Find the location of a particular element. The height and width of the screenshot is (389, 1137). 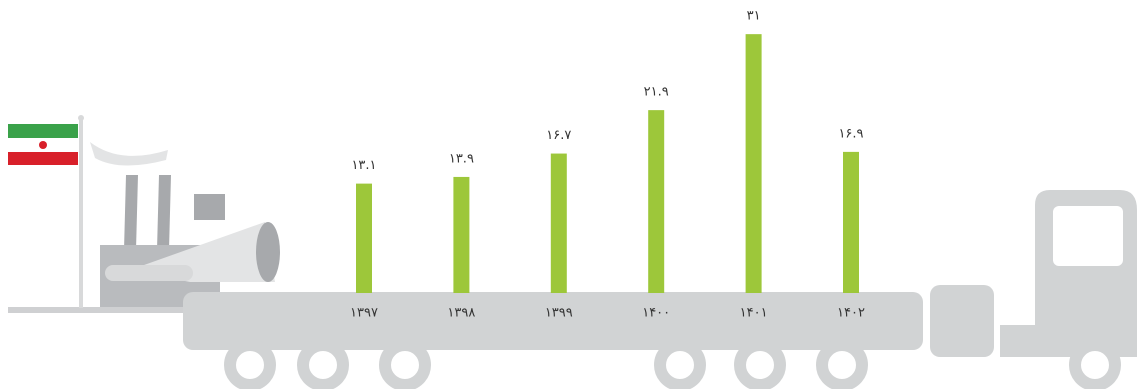

flagpole is located at coordinates (81, 213).